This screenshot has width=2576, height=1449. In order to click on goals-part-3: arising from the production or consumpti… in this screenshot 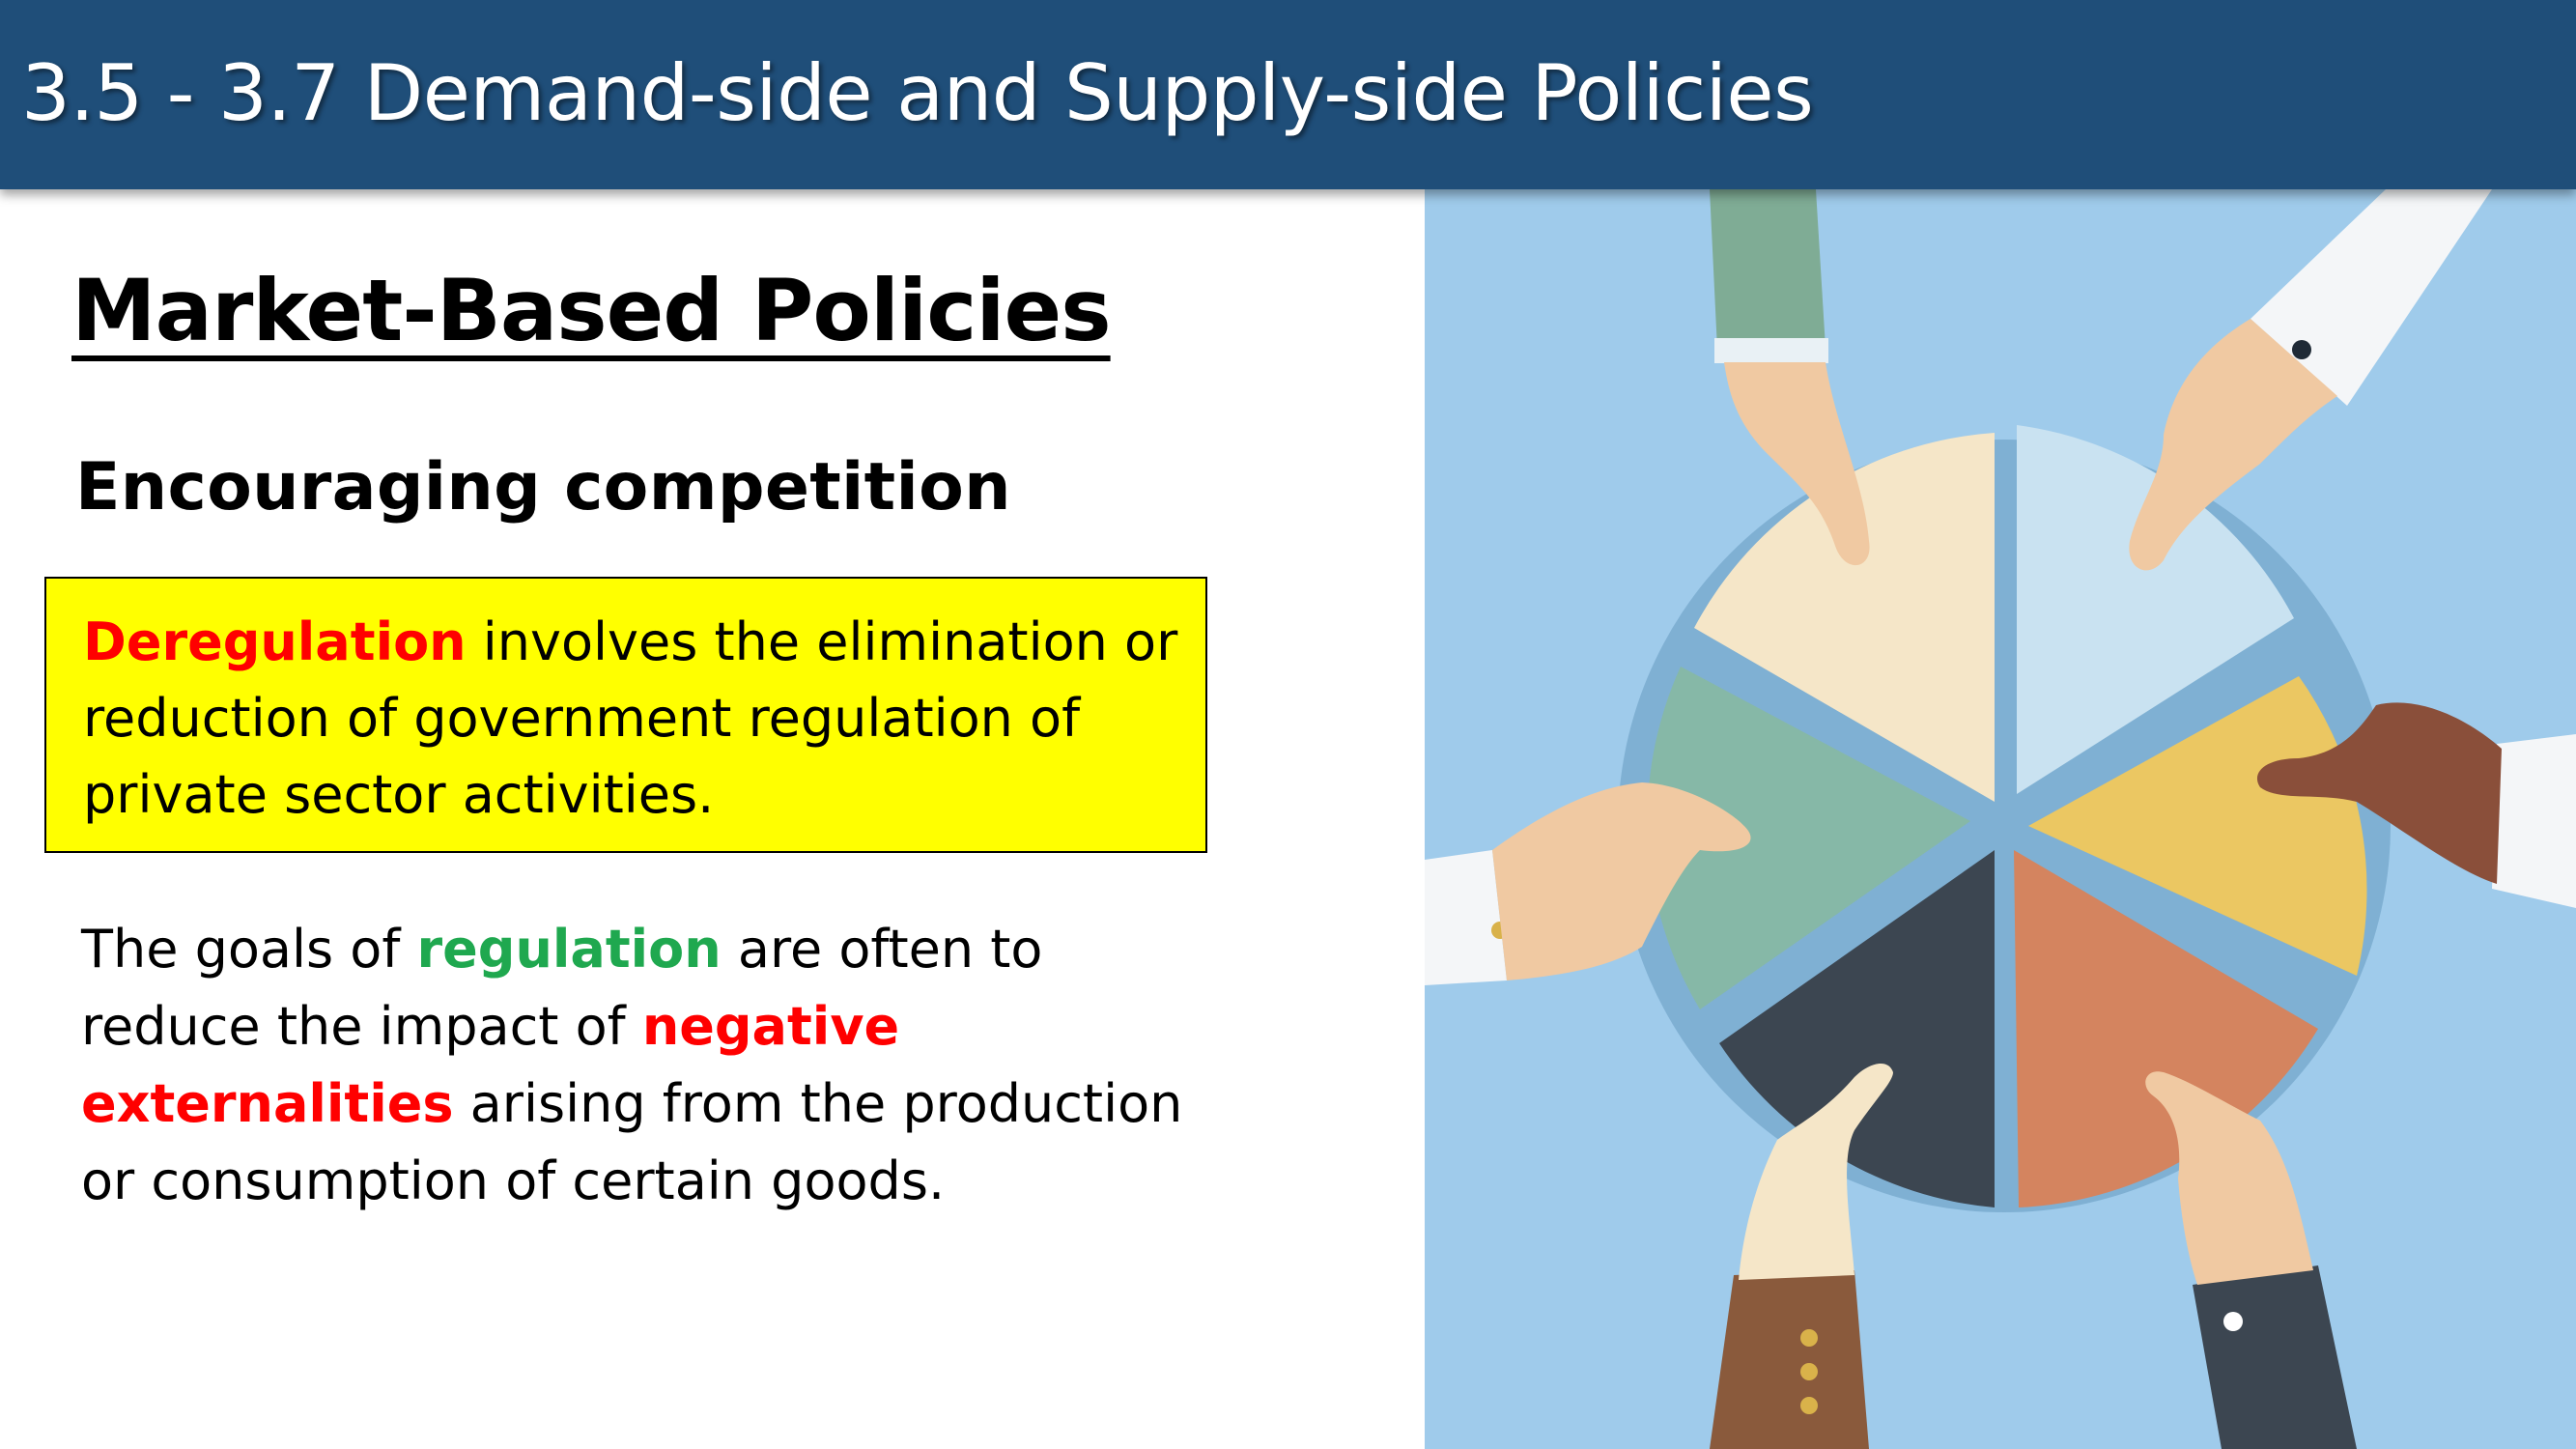, I will do `click(632, 1142)`.